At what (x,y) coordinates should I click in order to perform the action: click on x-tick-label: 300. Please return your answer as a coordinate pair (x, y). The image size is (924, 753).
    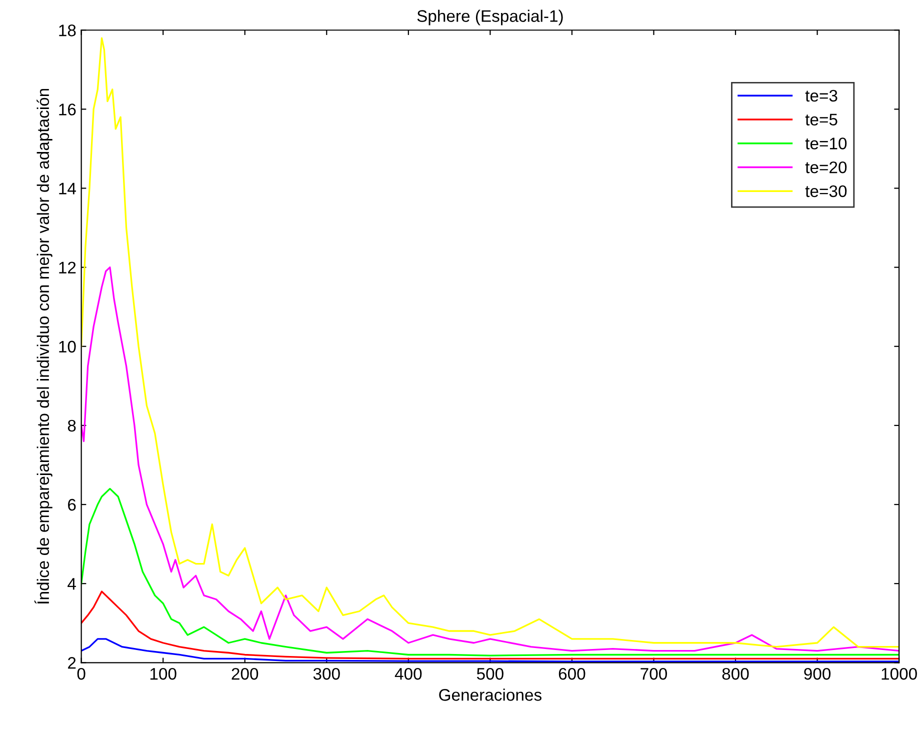
    Looking at the image, I should click on (326, 674).